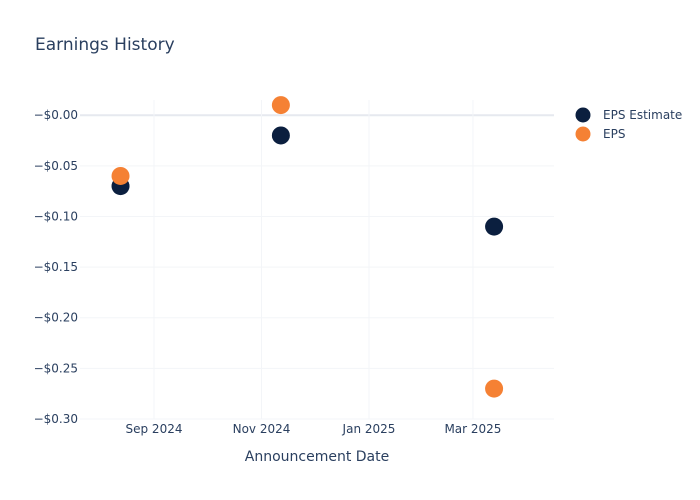  Describe the element at coordinates (600, 134) in the screenshot. I see `legend-item-eps: EPS` at that location.